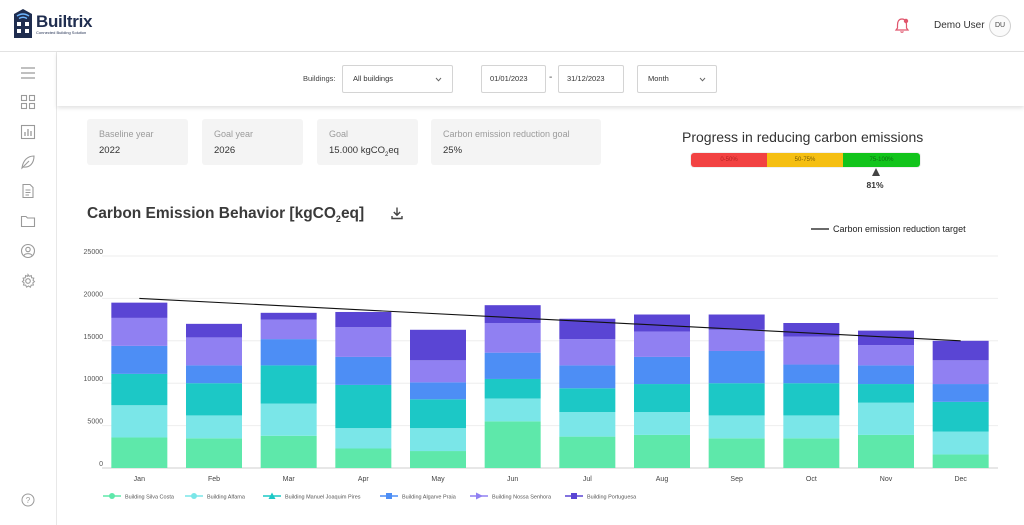 The image size is (1024, 525). Describe the element at coordinates (736, 479) in the screenshot. I see `x-tick-label: Sep` at that location.